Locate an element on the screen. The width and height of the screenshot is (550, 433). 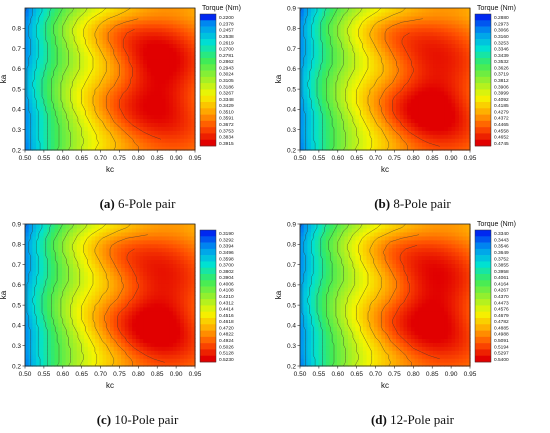
legend-level-label: 0.4558 is located at coordinates (501, 131).